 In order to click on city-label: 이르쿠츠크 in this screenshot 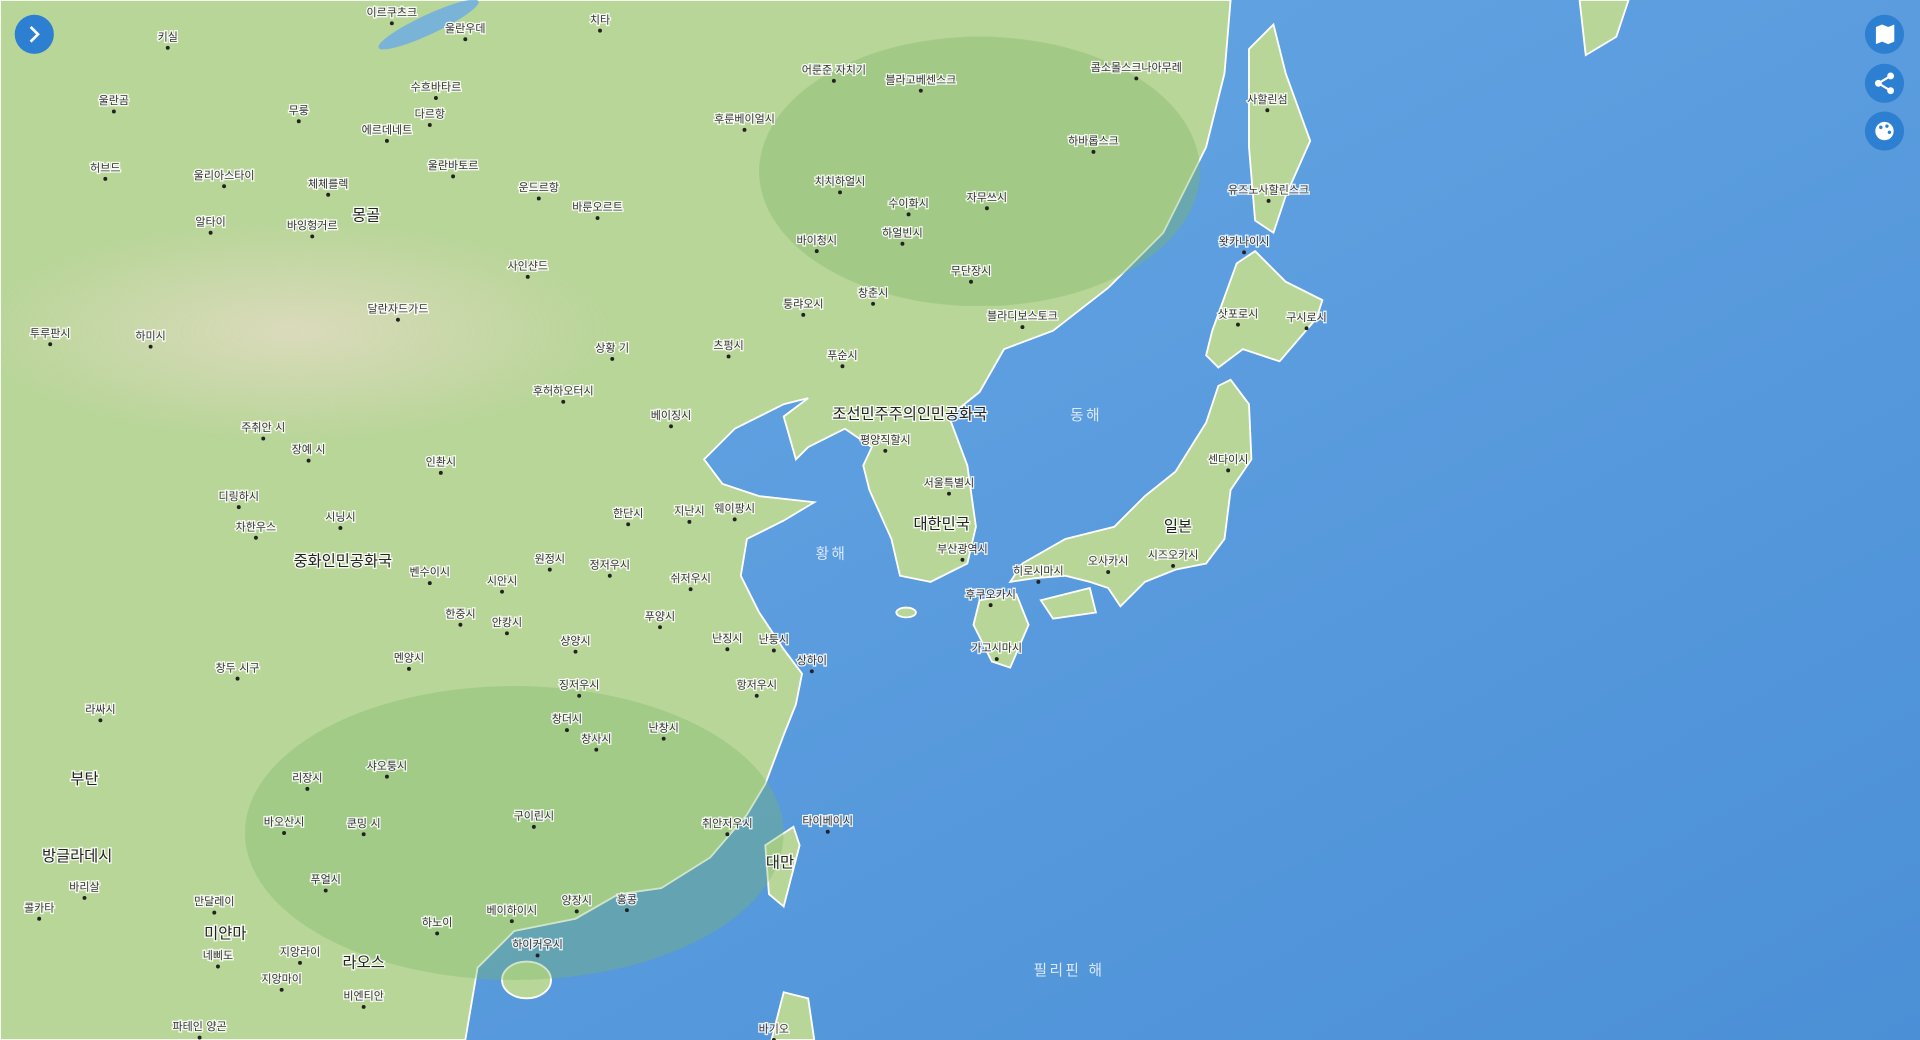, I will do `click(391, 12)`.